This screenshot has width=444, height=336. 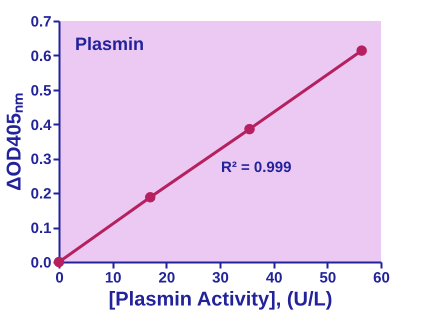 What do you see at coordinates (167, 278) in the screenshot?
I see `x-tick-label: 20` at bounding box center [167, 278].